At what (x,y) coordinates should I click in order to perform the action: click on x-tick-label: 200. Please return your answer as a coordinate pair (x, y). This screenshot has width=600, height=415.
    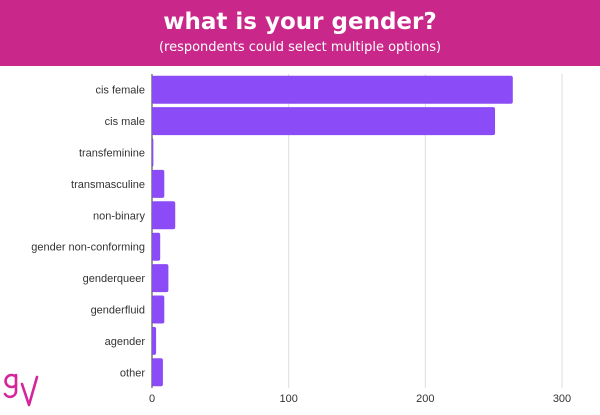
    Looking at the image, I should click on (425, 399).